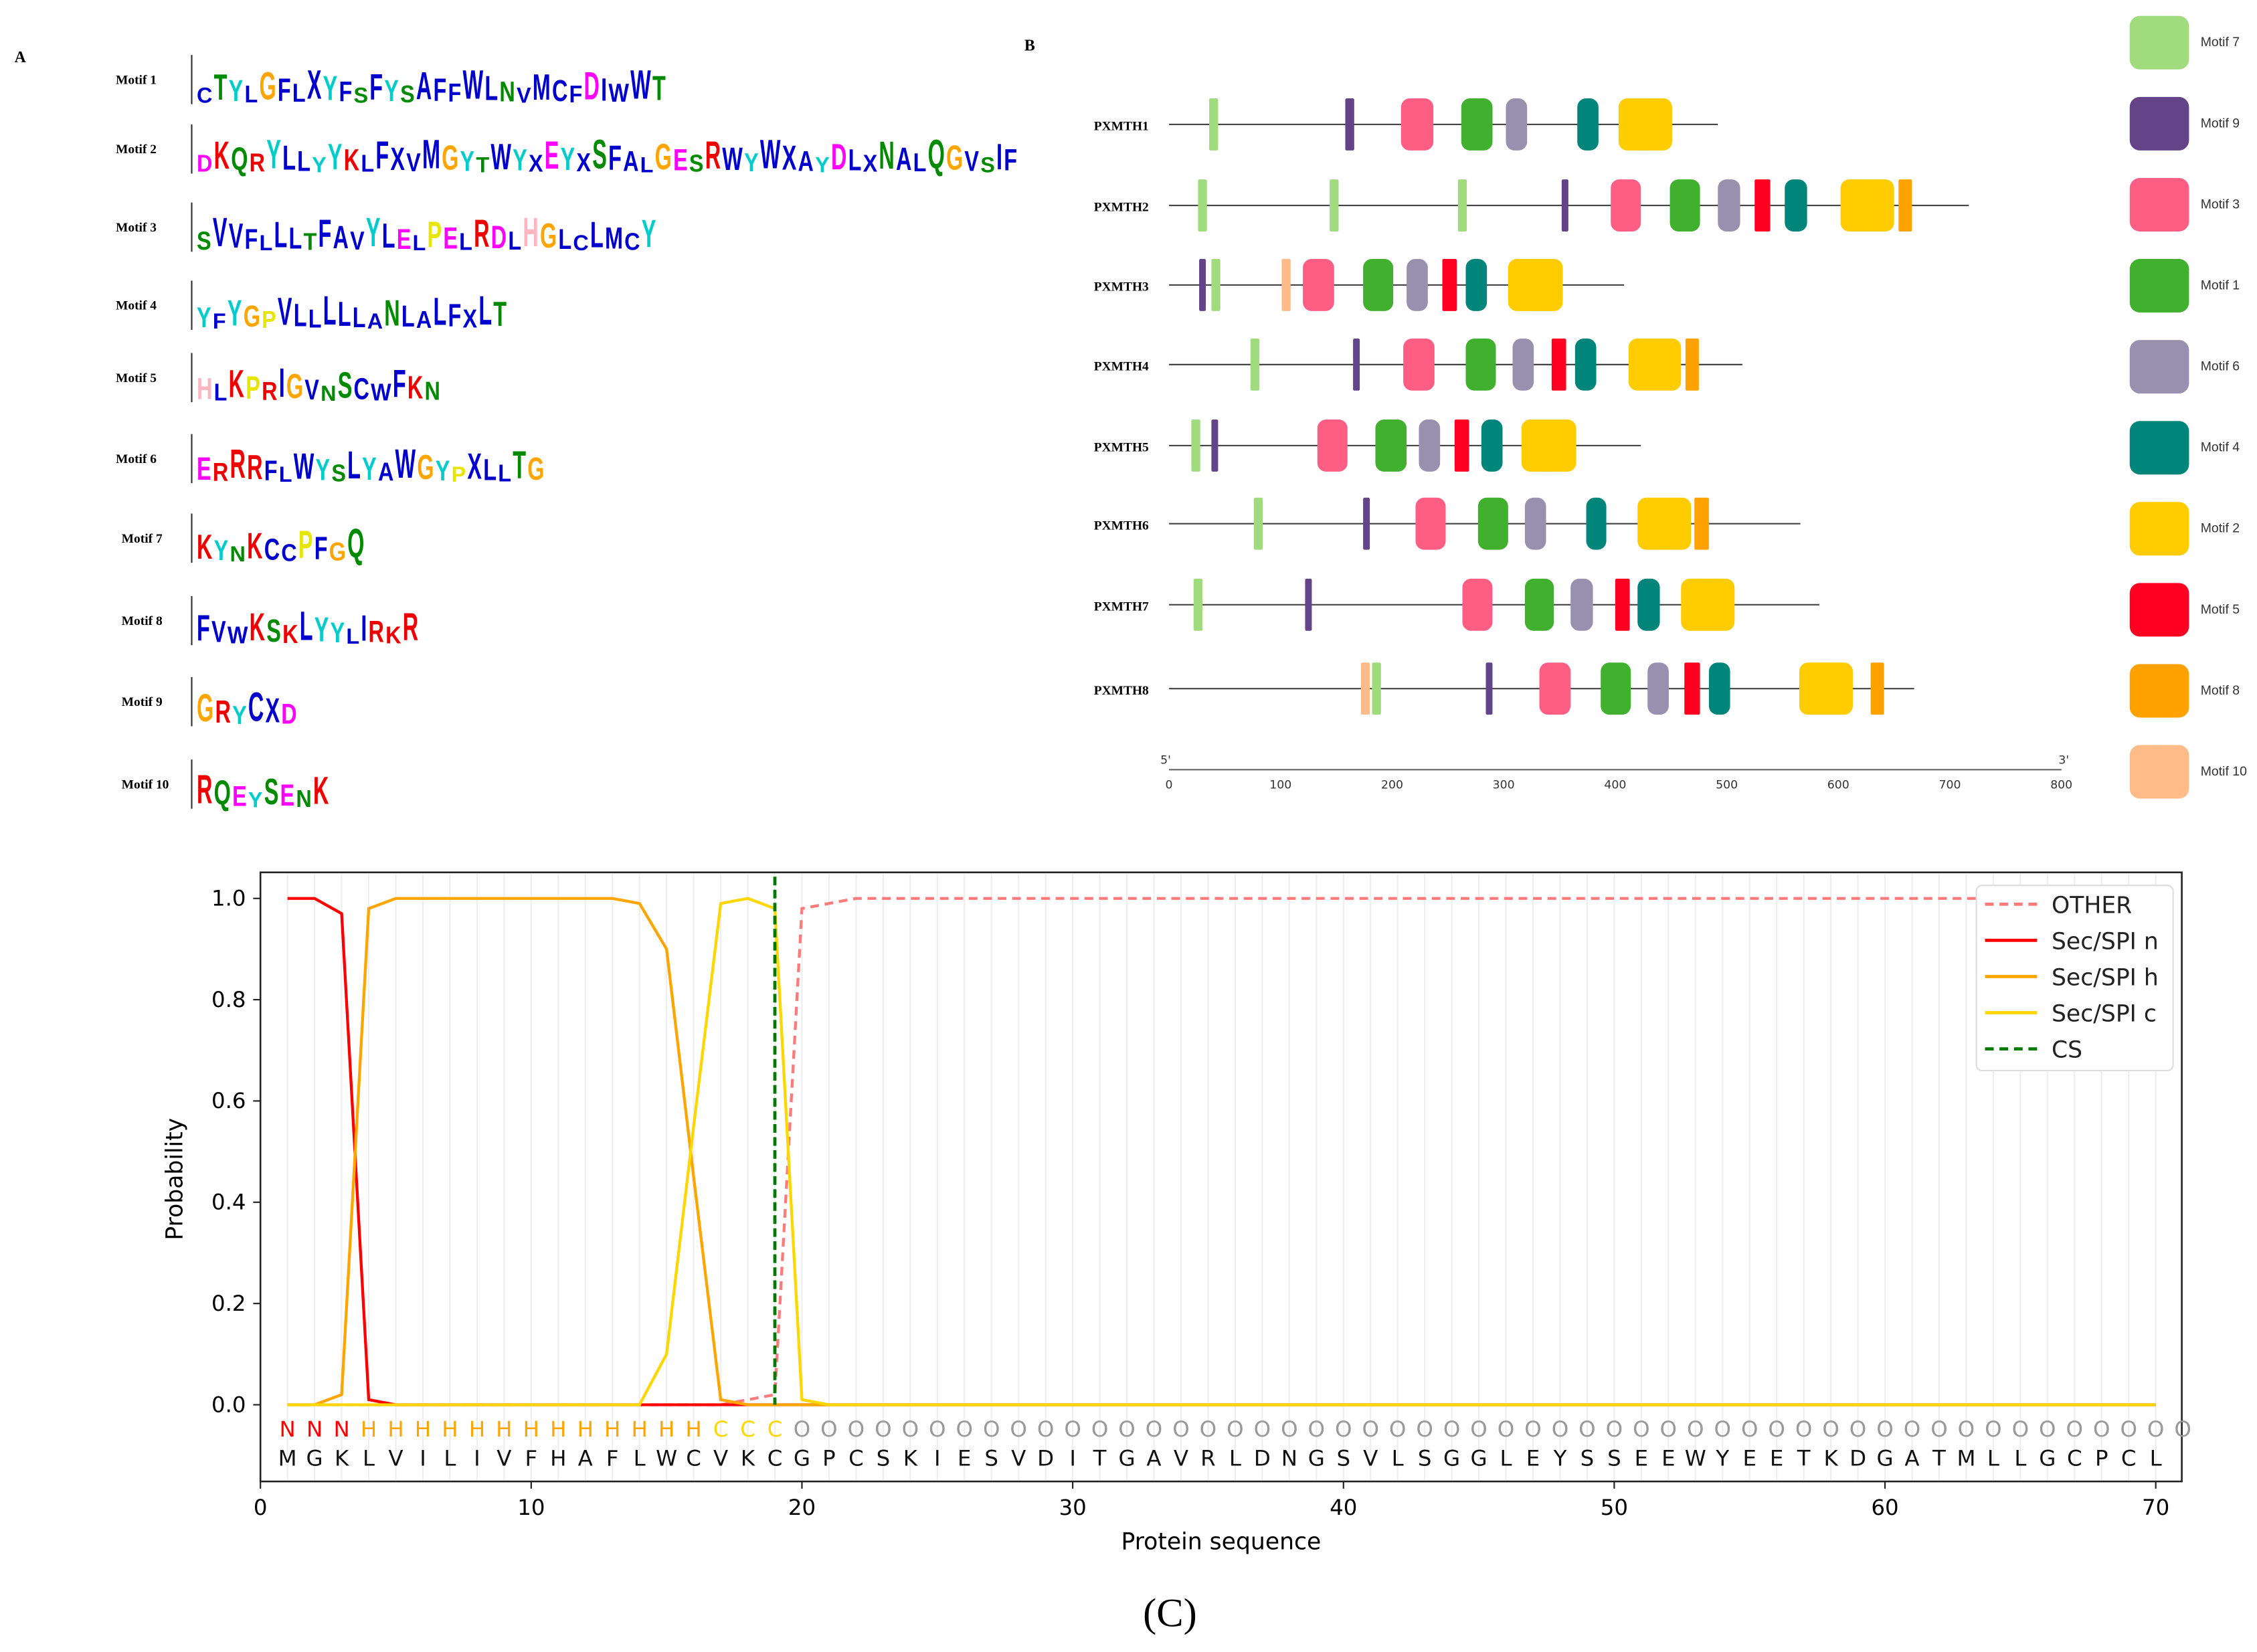 This screenshot has width=2257, height=1652. What do you see at coordinates (1343, 1458) in the screenshot?
I see `residue-label: S` at bounding box center [1343, 1458].